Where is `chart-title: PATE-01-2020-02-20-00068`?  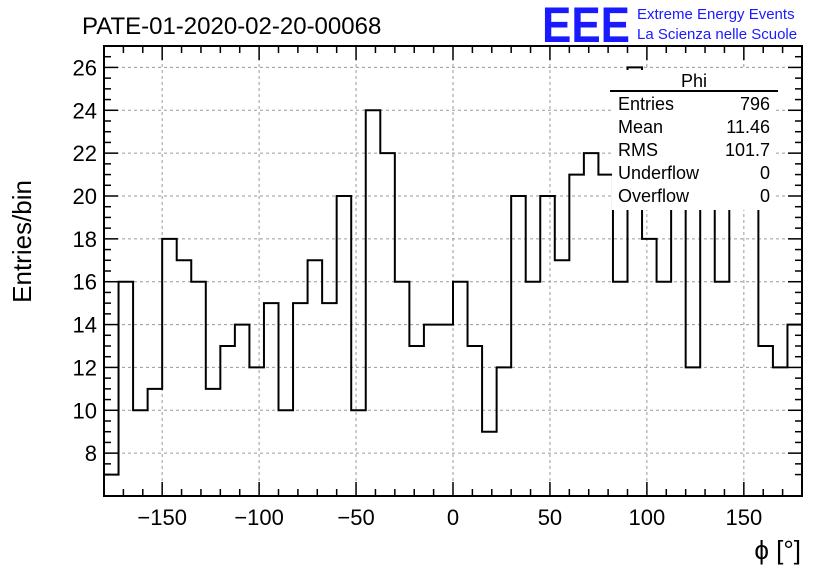
chart-title: PATE-01-2020-02-20-00068 is located at coordinates (231, 26).